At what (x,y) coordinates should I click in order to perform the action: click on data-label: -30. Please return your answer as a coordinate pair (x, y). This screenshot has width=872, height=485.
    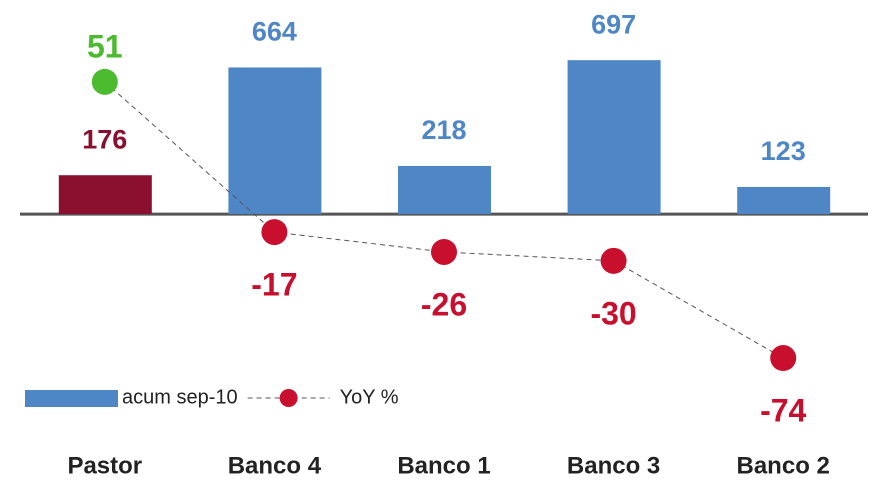
    Looking at the image, I should click on (613, 313).